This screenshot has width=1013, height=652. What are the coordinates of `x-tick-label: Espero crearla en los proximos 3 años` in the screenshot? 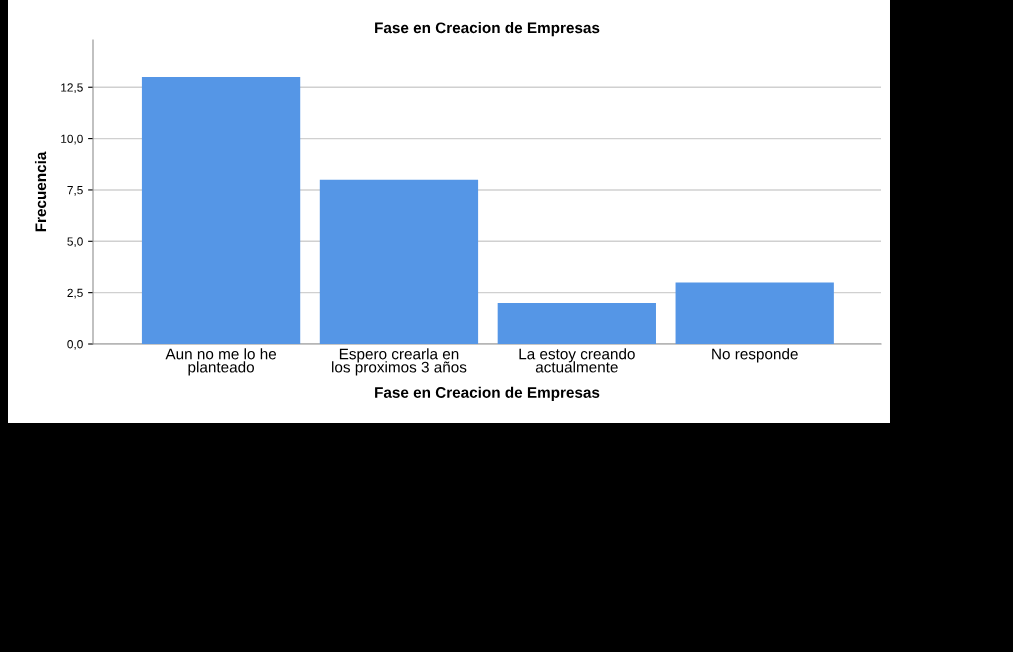 It's located at (399, 362).